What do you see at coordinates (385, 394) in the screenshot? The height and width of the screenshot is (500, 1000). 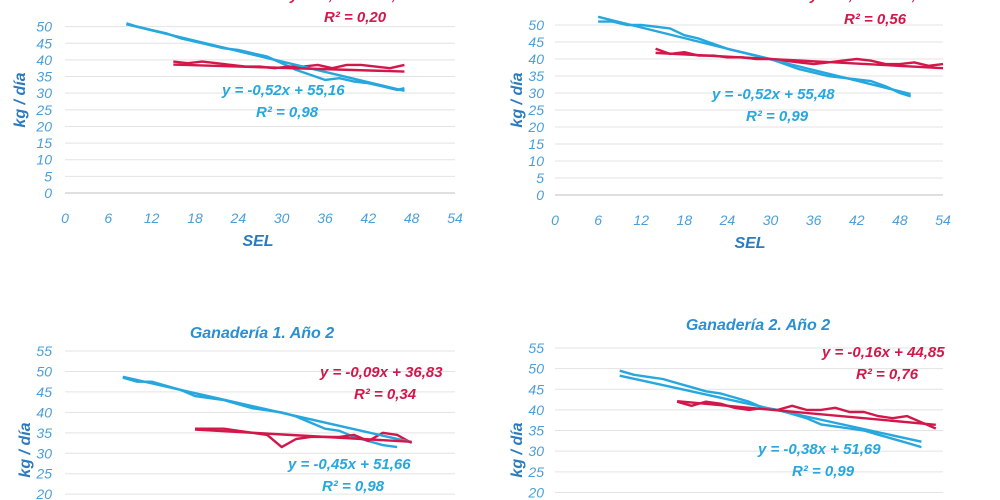 I see `r-squared-label: R² = 0,34` at bounding box center [385, 394].